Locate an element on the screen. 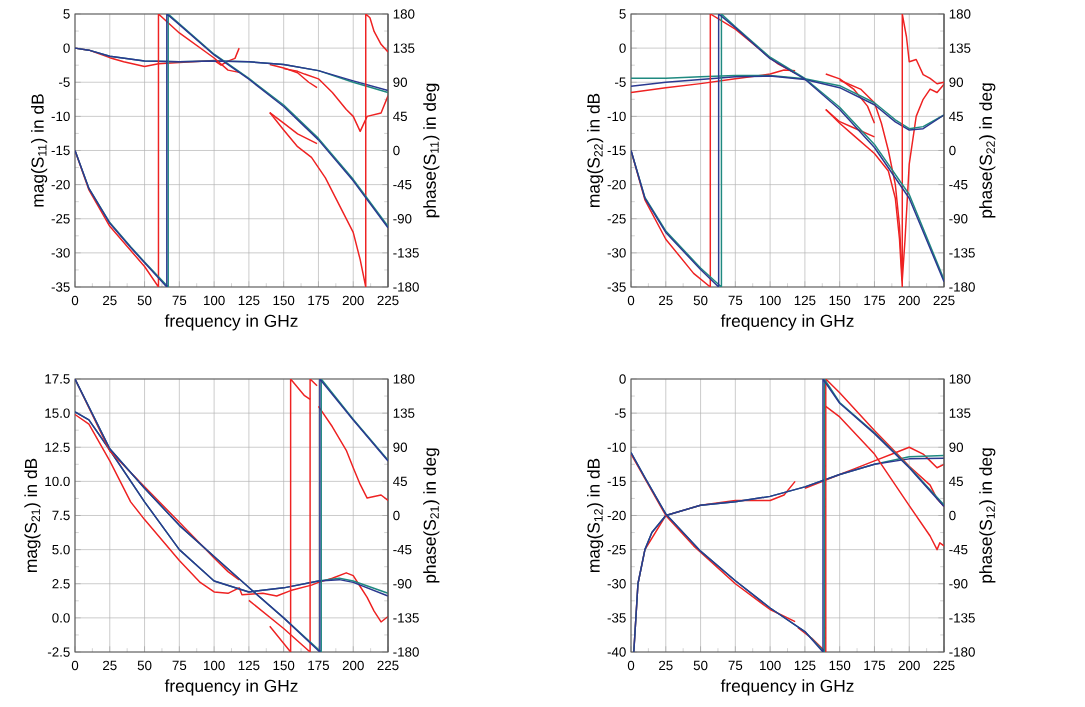 This screenshot has height=707, width=1085. y-tick-label: -20 is located at coordinates (60, 184).